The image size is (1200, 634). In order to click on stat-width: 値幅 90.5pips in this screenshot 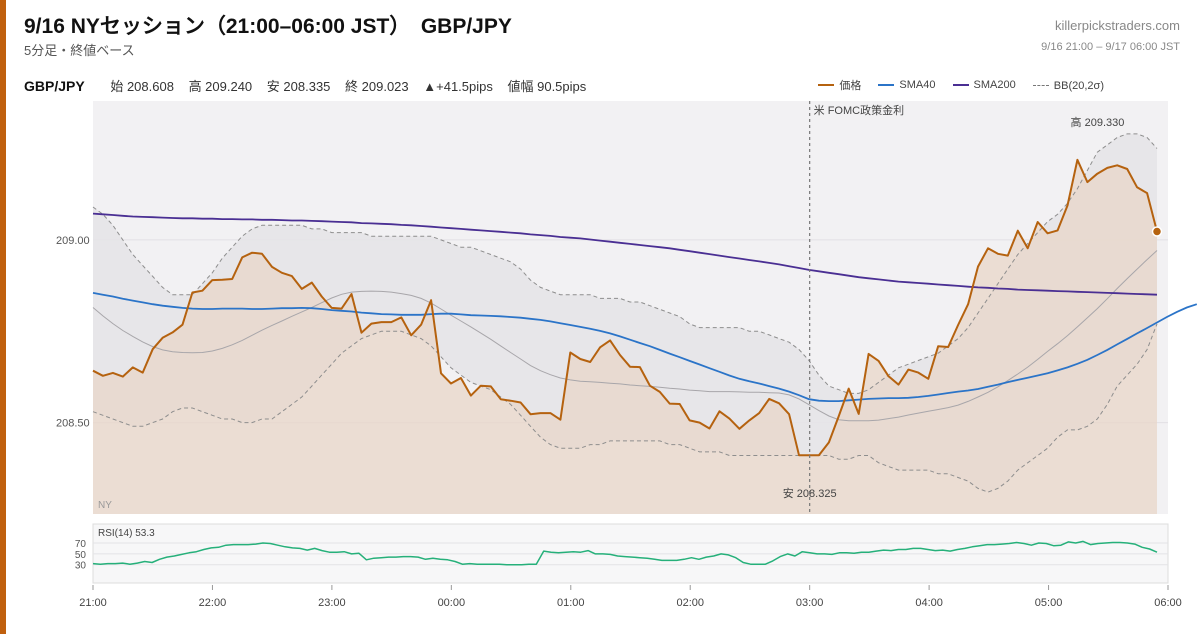, I will do `click(547, 86)`.